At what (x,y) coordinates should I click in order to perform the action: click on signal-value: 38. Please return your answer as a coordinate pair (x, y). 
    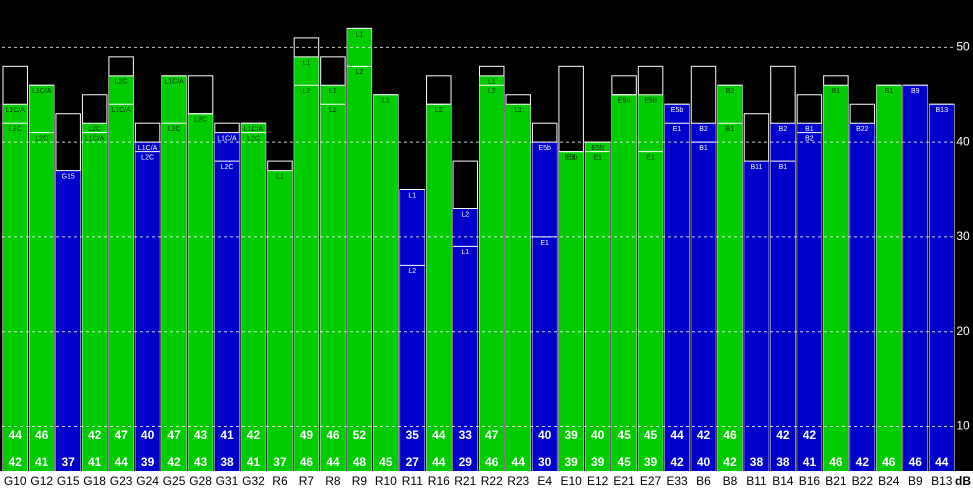
    Looking at the image, I should click on (227, 462).